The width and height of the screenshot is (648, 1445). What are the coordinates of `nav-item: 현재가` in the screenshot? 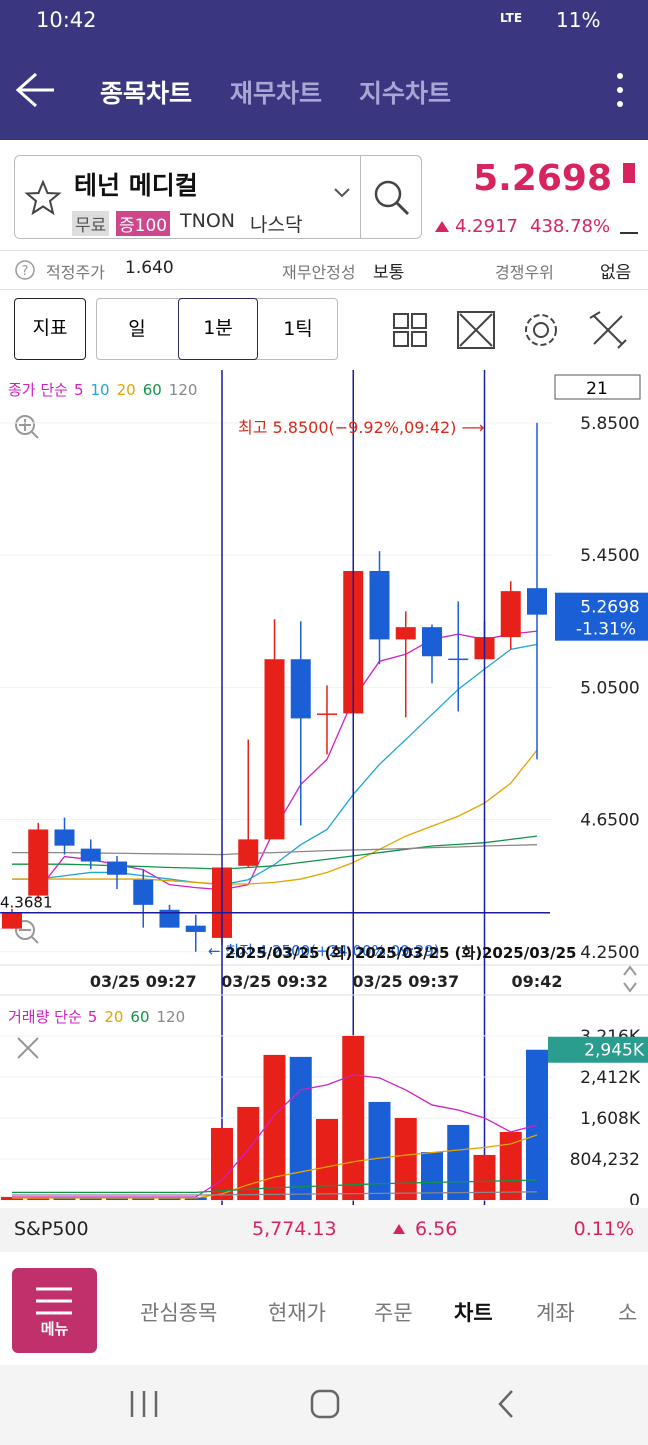 It's located at (297, 1313).